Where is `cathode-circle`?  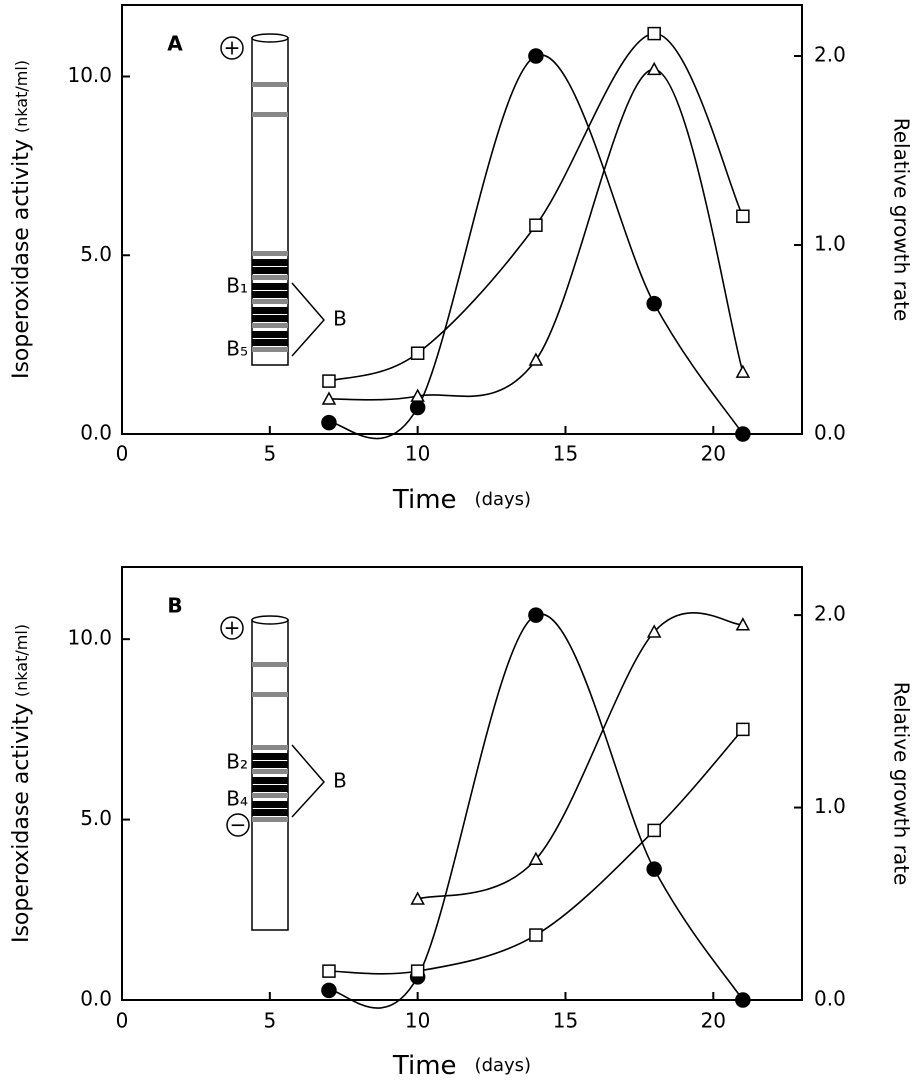 cathode-circle is located at coordinates (238, 825).